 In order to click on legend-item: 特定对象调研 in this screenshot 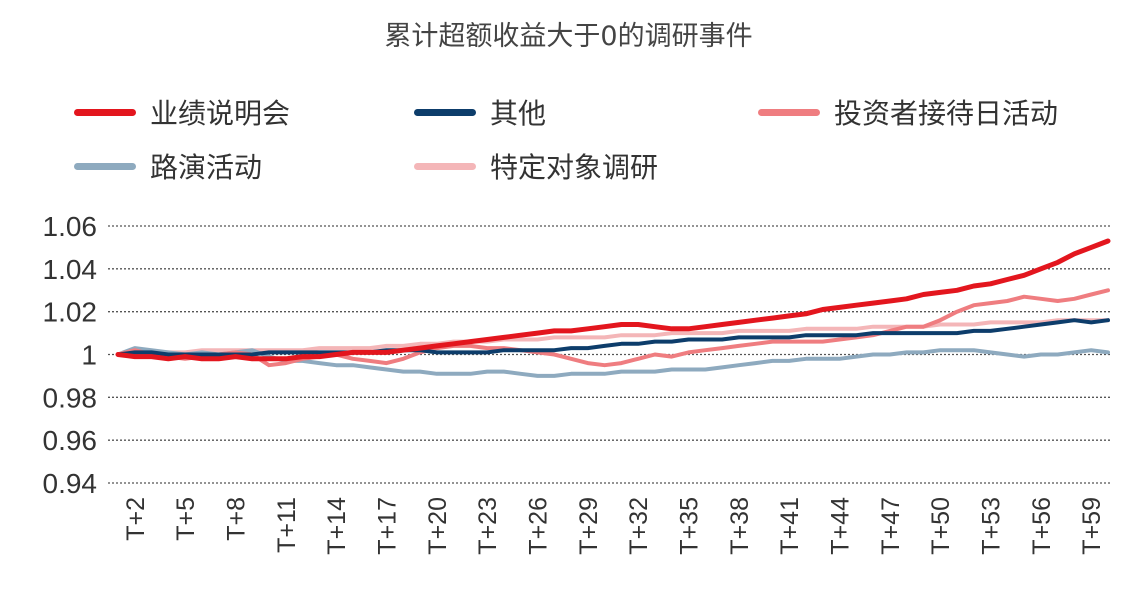, I will do `click(536, 166)`.